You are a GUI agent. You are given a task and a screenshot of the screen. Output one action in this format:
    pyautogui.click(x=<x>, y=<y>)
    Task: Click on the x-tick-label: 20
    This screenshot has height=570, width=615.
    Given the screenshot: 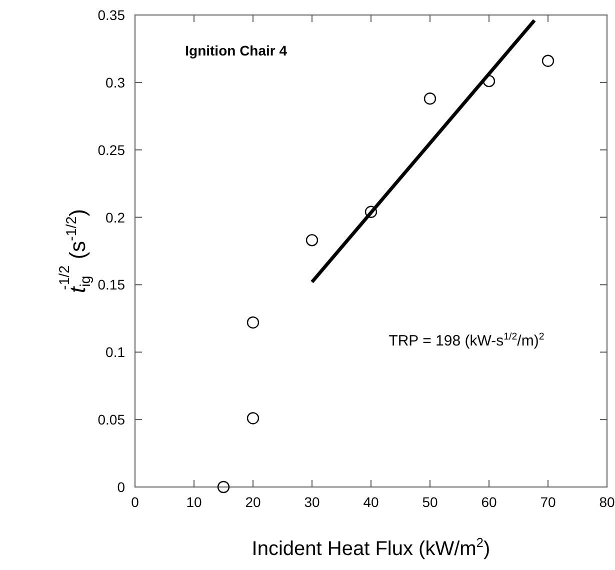 What is the action you would take?
    pyautogui.click(x=253, y=502)
    